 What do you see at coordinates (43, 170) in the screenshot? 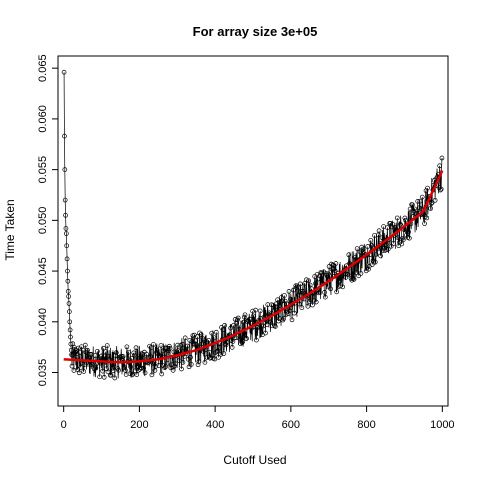
I see `y-tick-label-4: 0.055` at bounding box center [43, 170].